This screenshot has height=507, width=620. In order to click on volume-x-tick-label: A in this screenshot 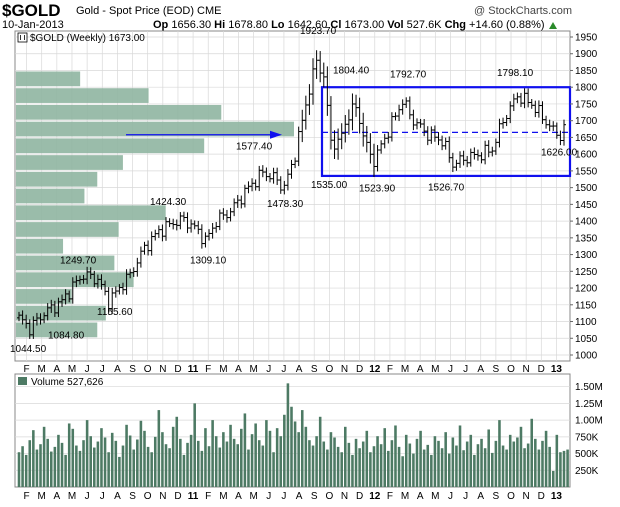, I will do `click(299, 496)`.